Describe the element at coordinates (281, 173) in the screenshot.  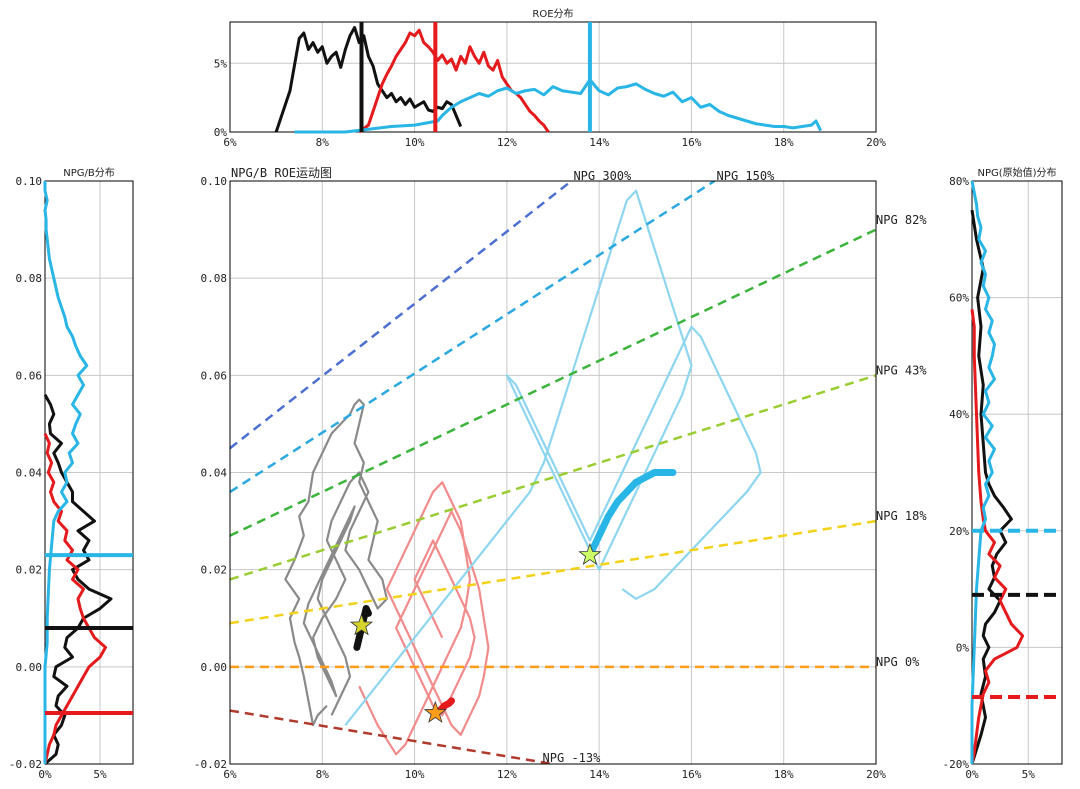
I see `chart-title: NPG/B ROE运动图` at that location.